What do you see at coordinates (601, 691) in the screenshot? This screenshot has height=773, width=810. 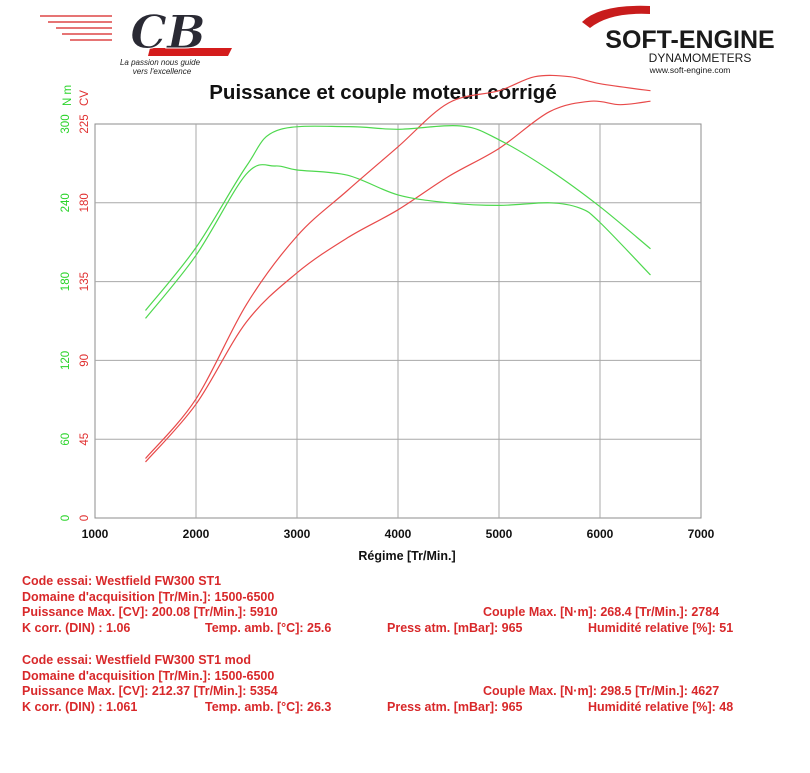 I see `run-2-torque-max: Couple Max. [N·m]: 298.5 [Tr/Min.]: 4627` at bounding box center [601, 691].